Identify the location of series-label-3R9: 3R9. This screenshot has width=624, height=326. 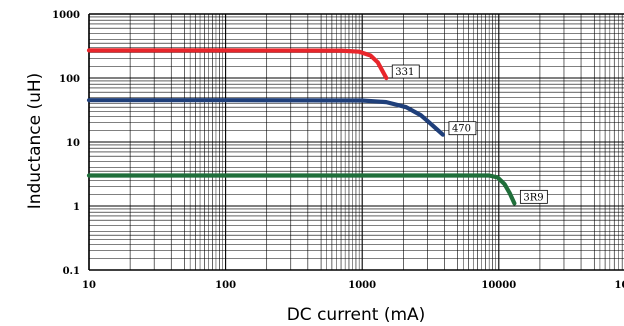
(533, 197).